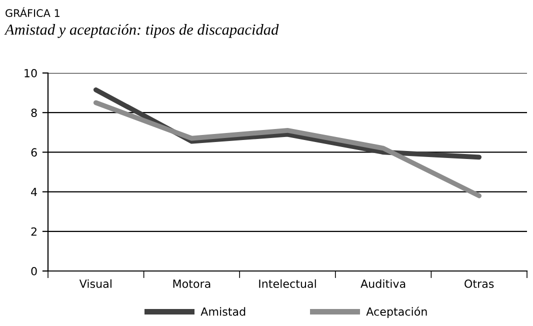 The height and width of the screenshot is (326, 533). What do you see at coordinates (33, 231) in the screenshot?
I see `y-tick-label: 2` at bounding box center [33, 231].